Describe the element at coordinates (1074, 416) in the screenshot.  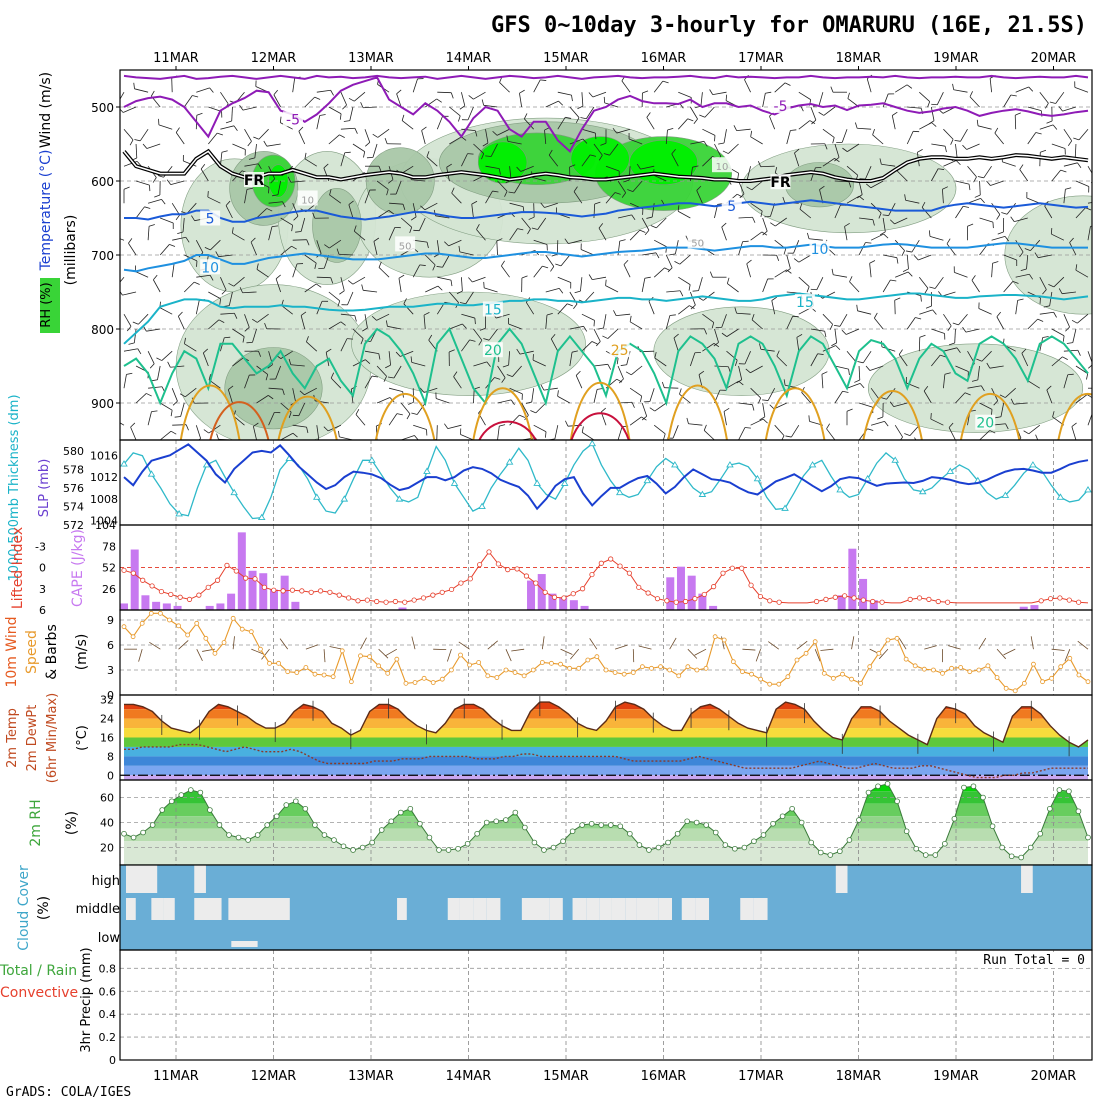
I see `warm-isotherm` at that location.